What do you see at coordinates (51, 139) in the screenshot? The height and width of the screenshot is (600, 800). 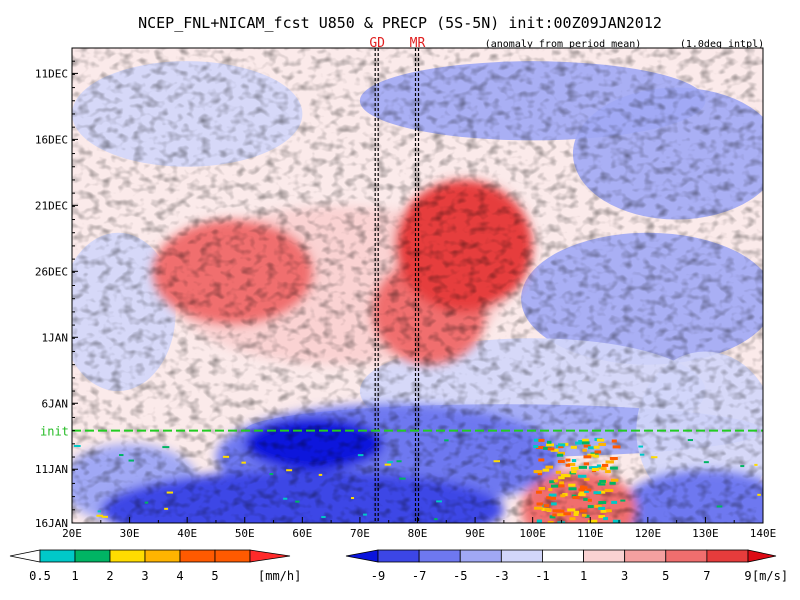 I see `y-tick-label: 16DEC` at bounding box center [51, 139].